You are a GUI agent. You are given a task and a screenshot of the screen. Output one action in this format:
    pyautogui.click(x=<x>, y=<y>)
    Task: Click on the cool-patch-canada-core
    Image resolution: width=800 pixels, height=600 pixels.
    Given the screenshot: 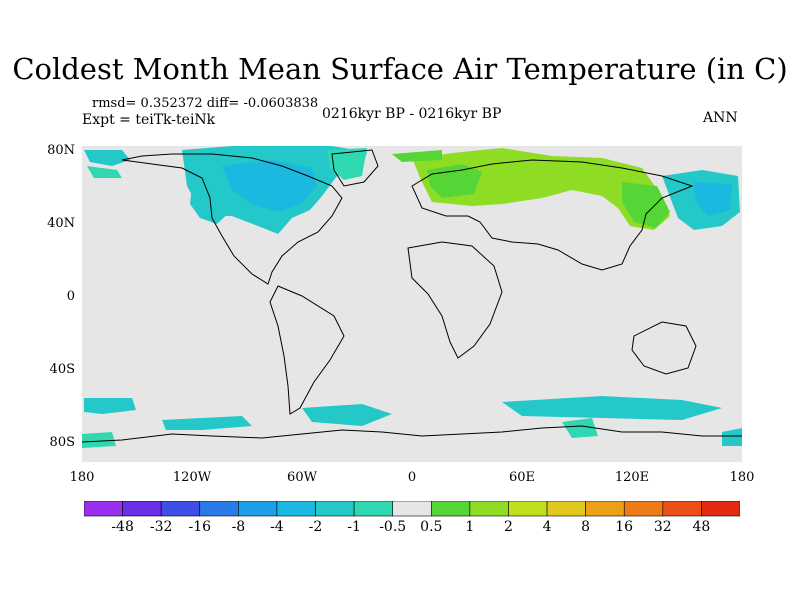 What is the action you would take?
    pyautogui.click(x=269, y=186)
    